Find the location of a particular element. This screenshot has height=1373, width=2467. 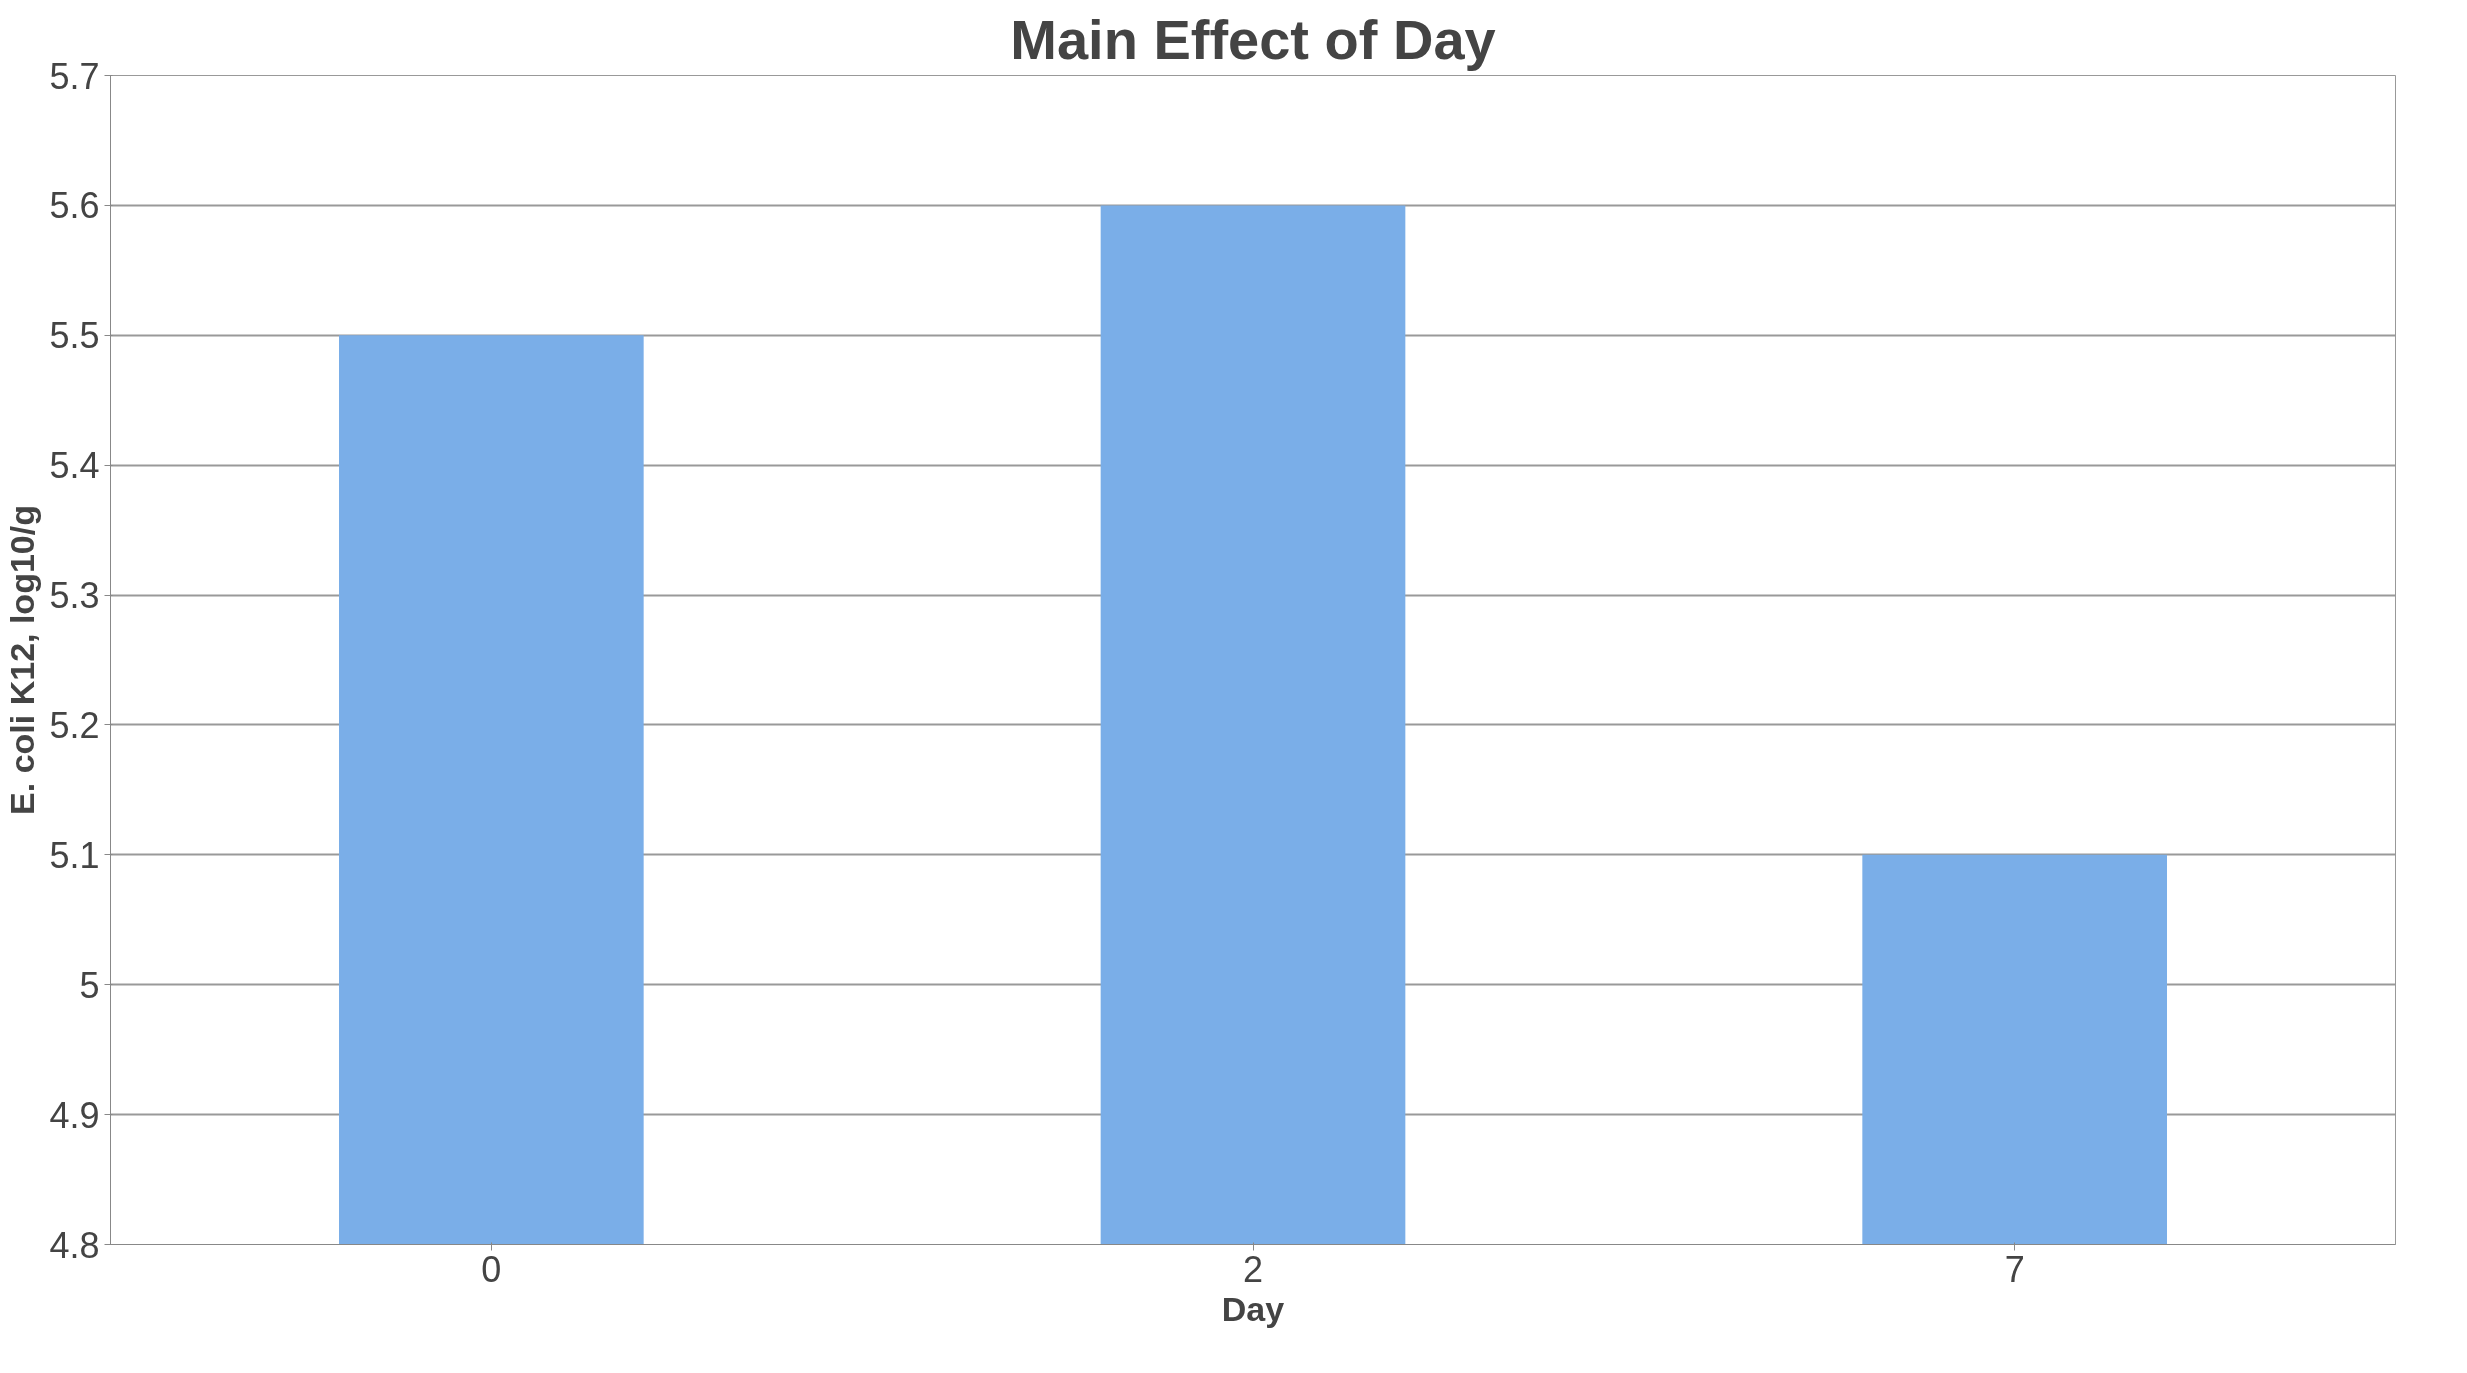

y-tick-label: 5.6 is located at coordinates (74, 206).